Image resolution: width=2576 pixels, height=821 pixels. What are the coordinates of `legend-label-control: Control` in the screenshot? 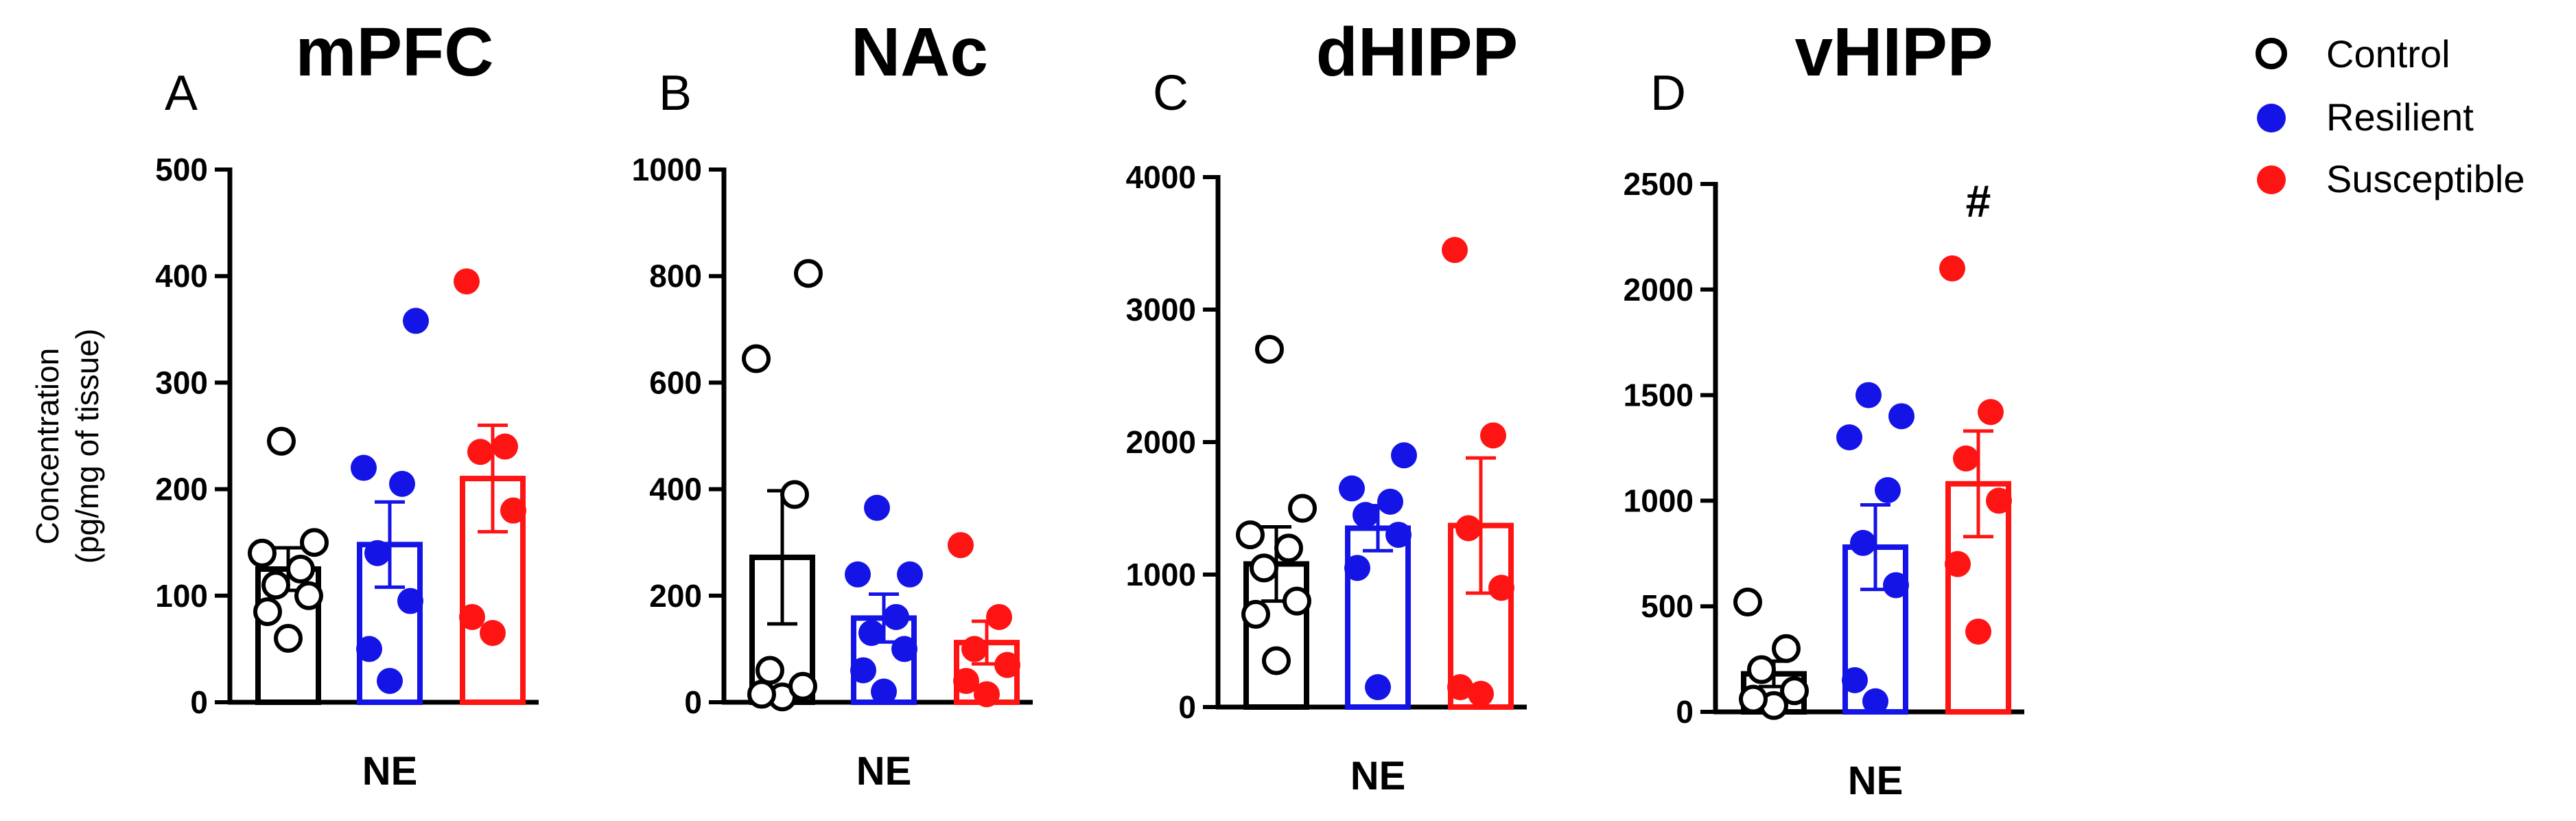 It's located at (2388, 54).